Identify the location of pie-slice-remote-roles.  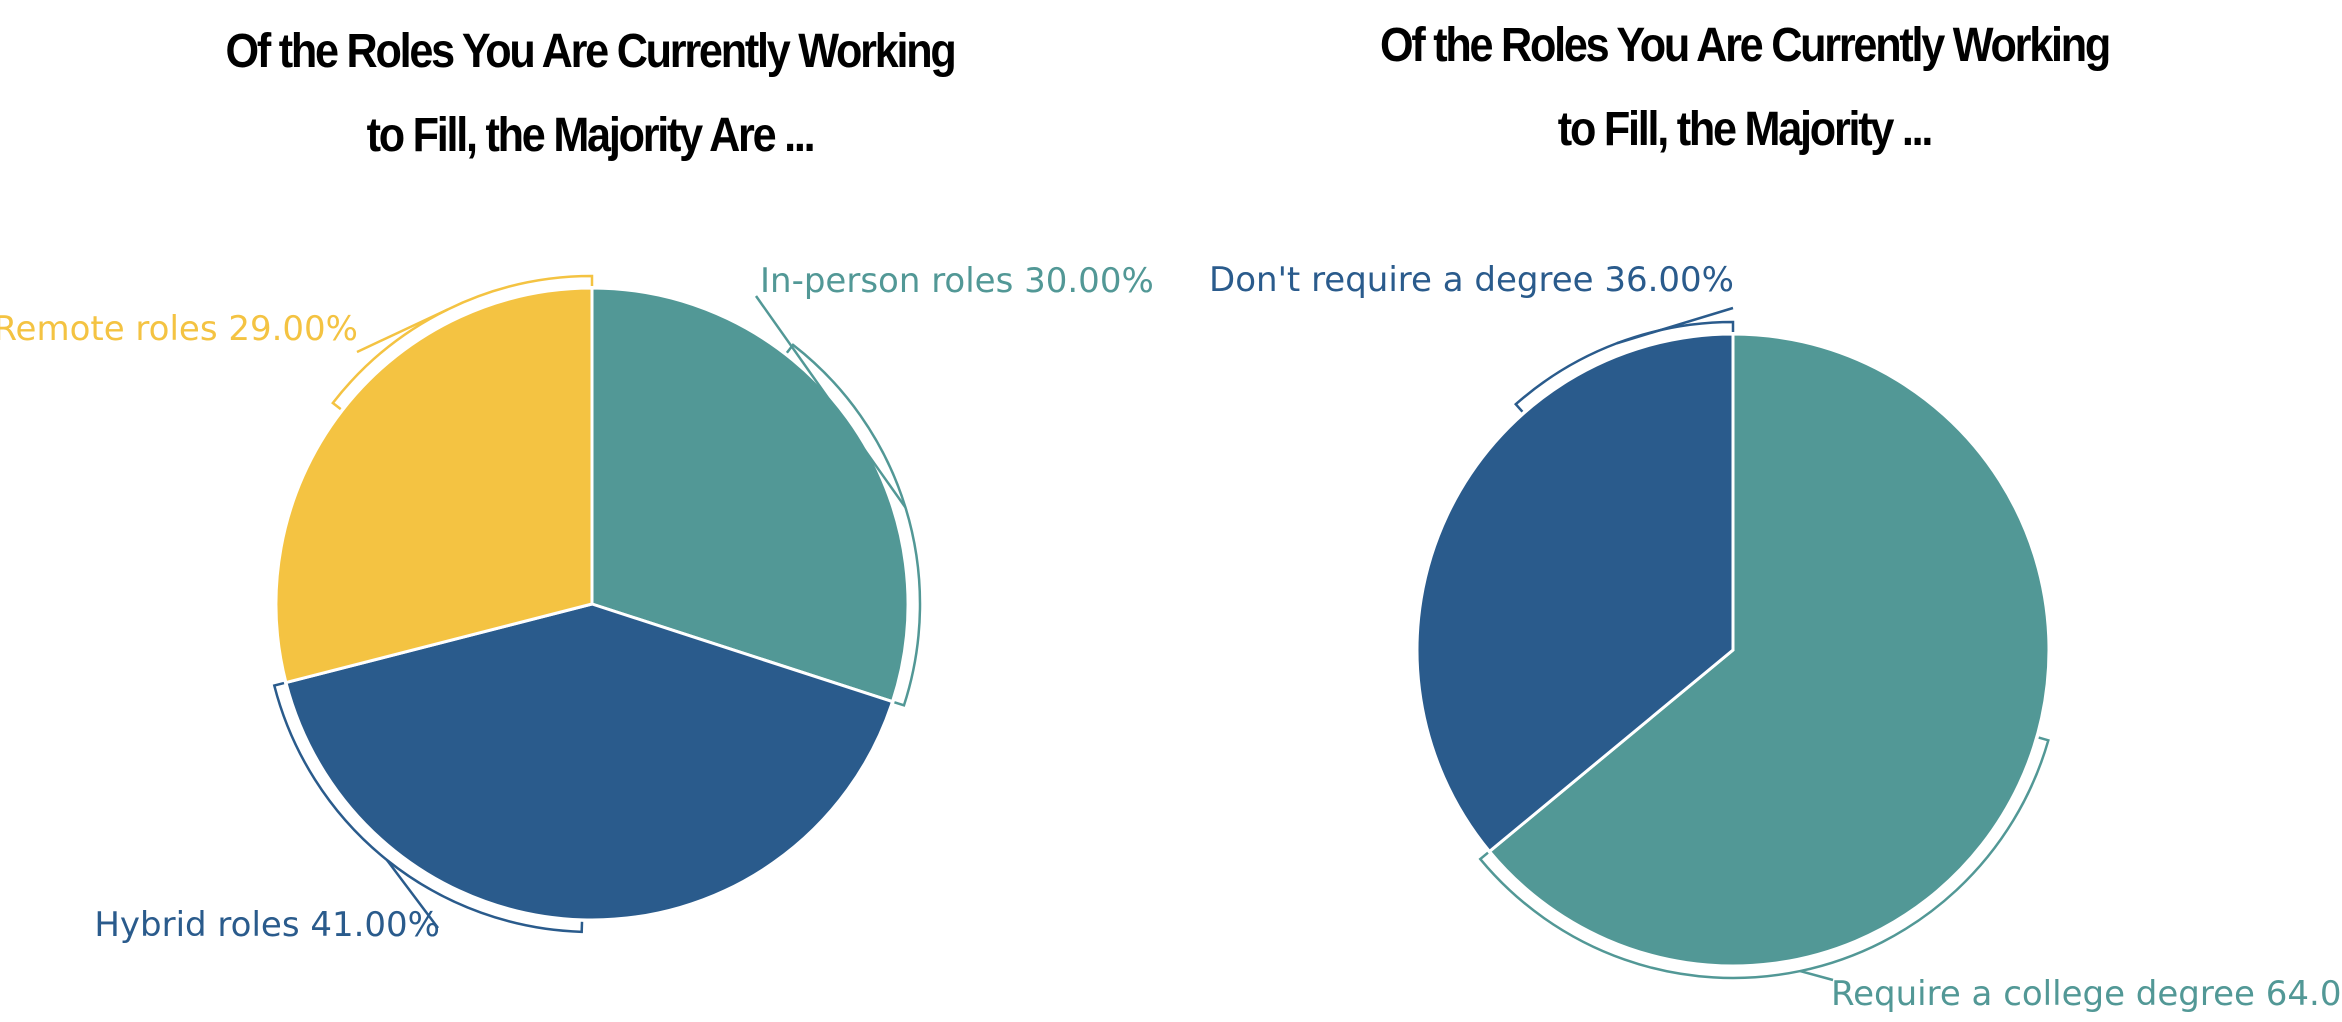
(434, 485).